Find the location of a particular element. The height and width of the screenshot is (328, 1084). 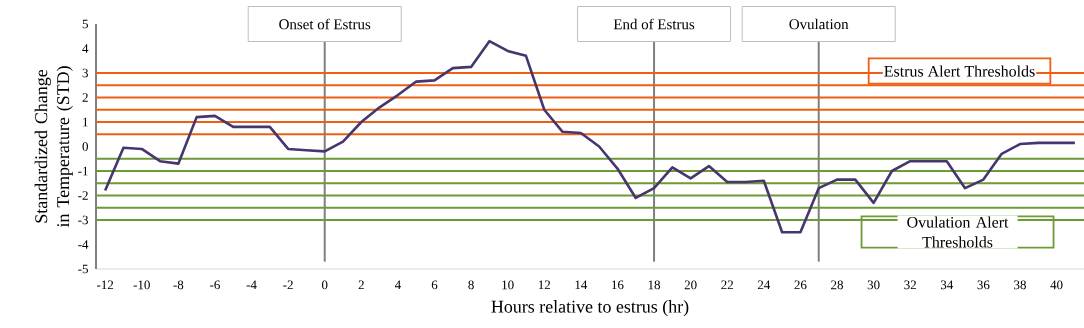

x-tick-label: -4 is located at coordinates (251, 285).